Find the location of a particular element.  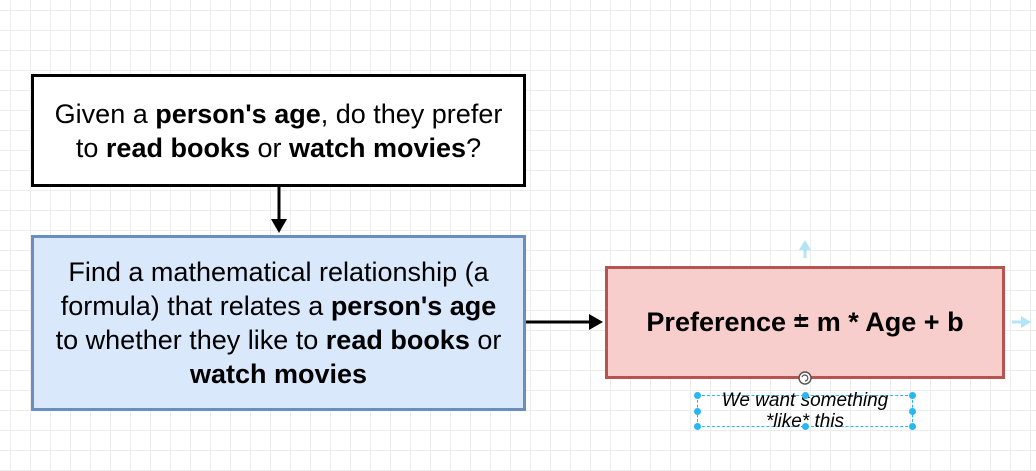

move-cursor-icon is located at coordinates (800, 320).